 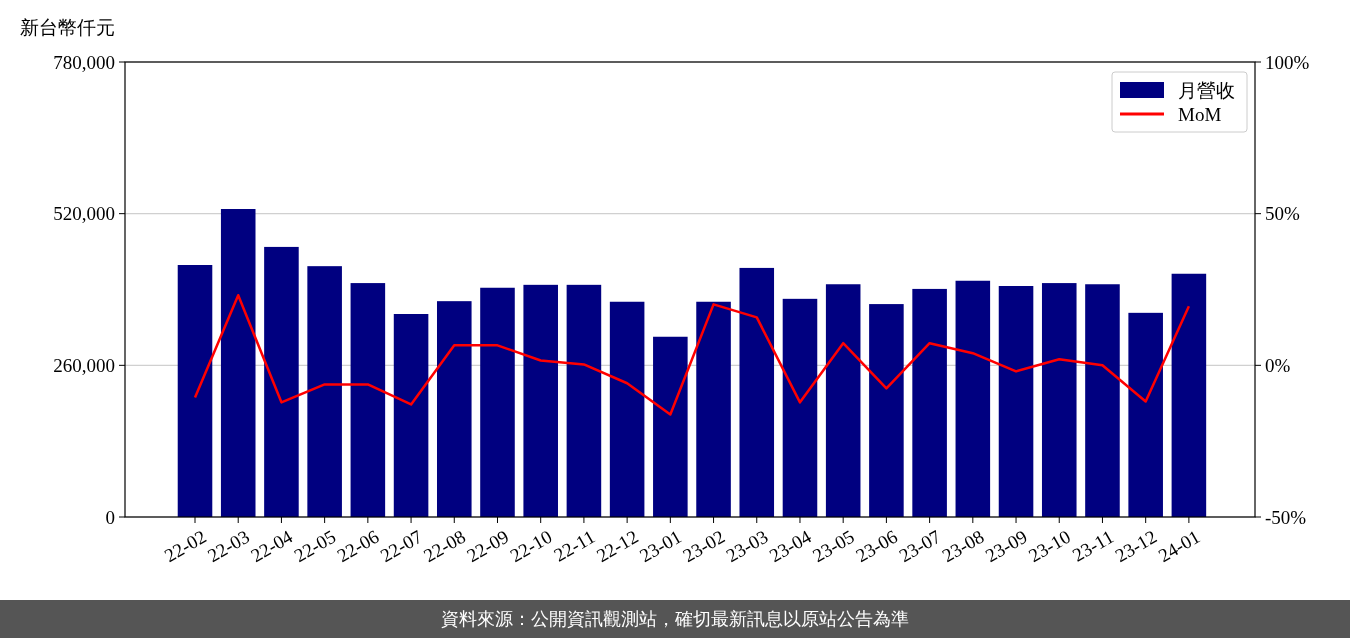 What do you see at coordinates (1287, 62) in the screenshot?
I see `y2-tick-label: 100%` at bounding box center [1287, 62].